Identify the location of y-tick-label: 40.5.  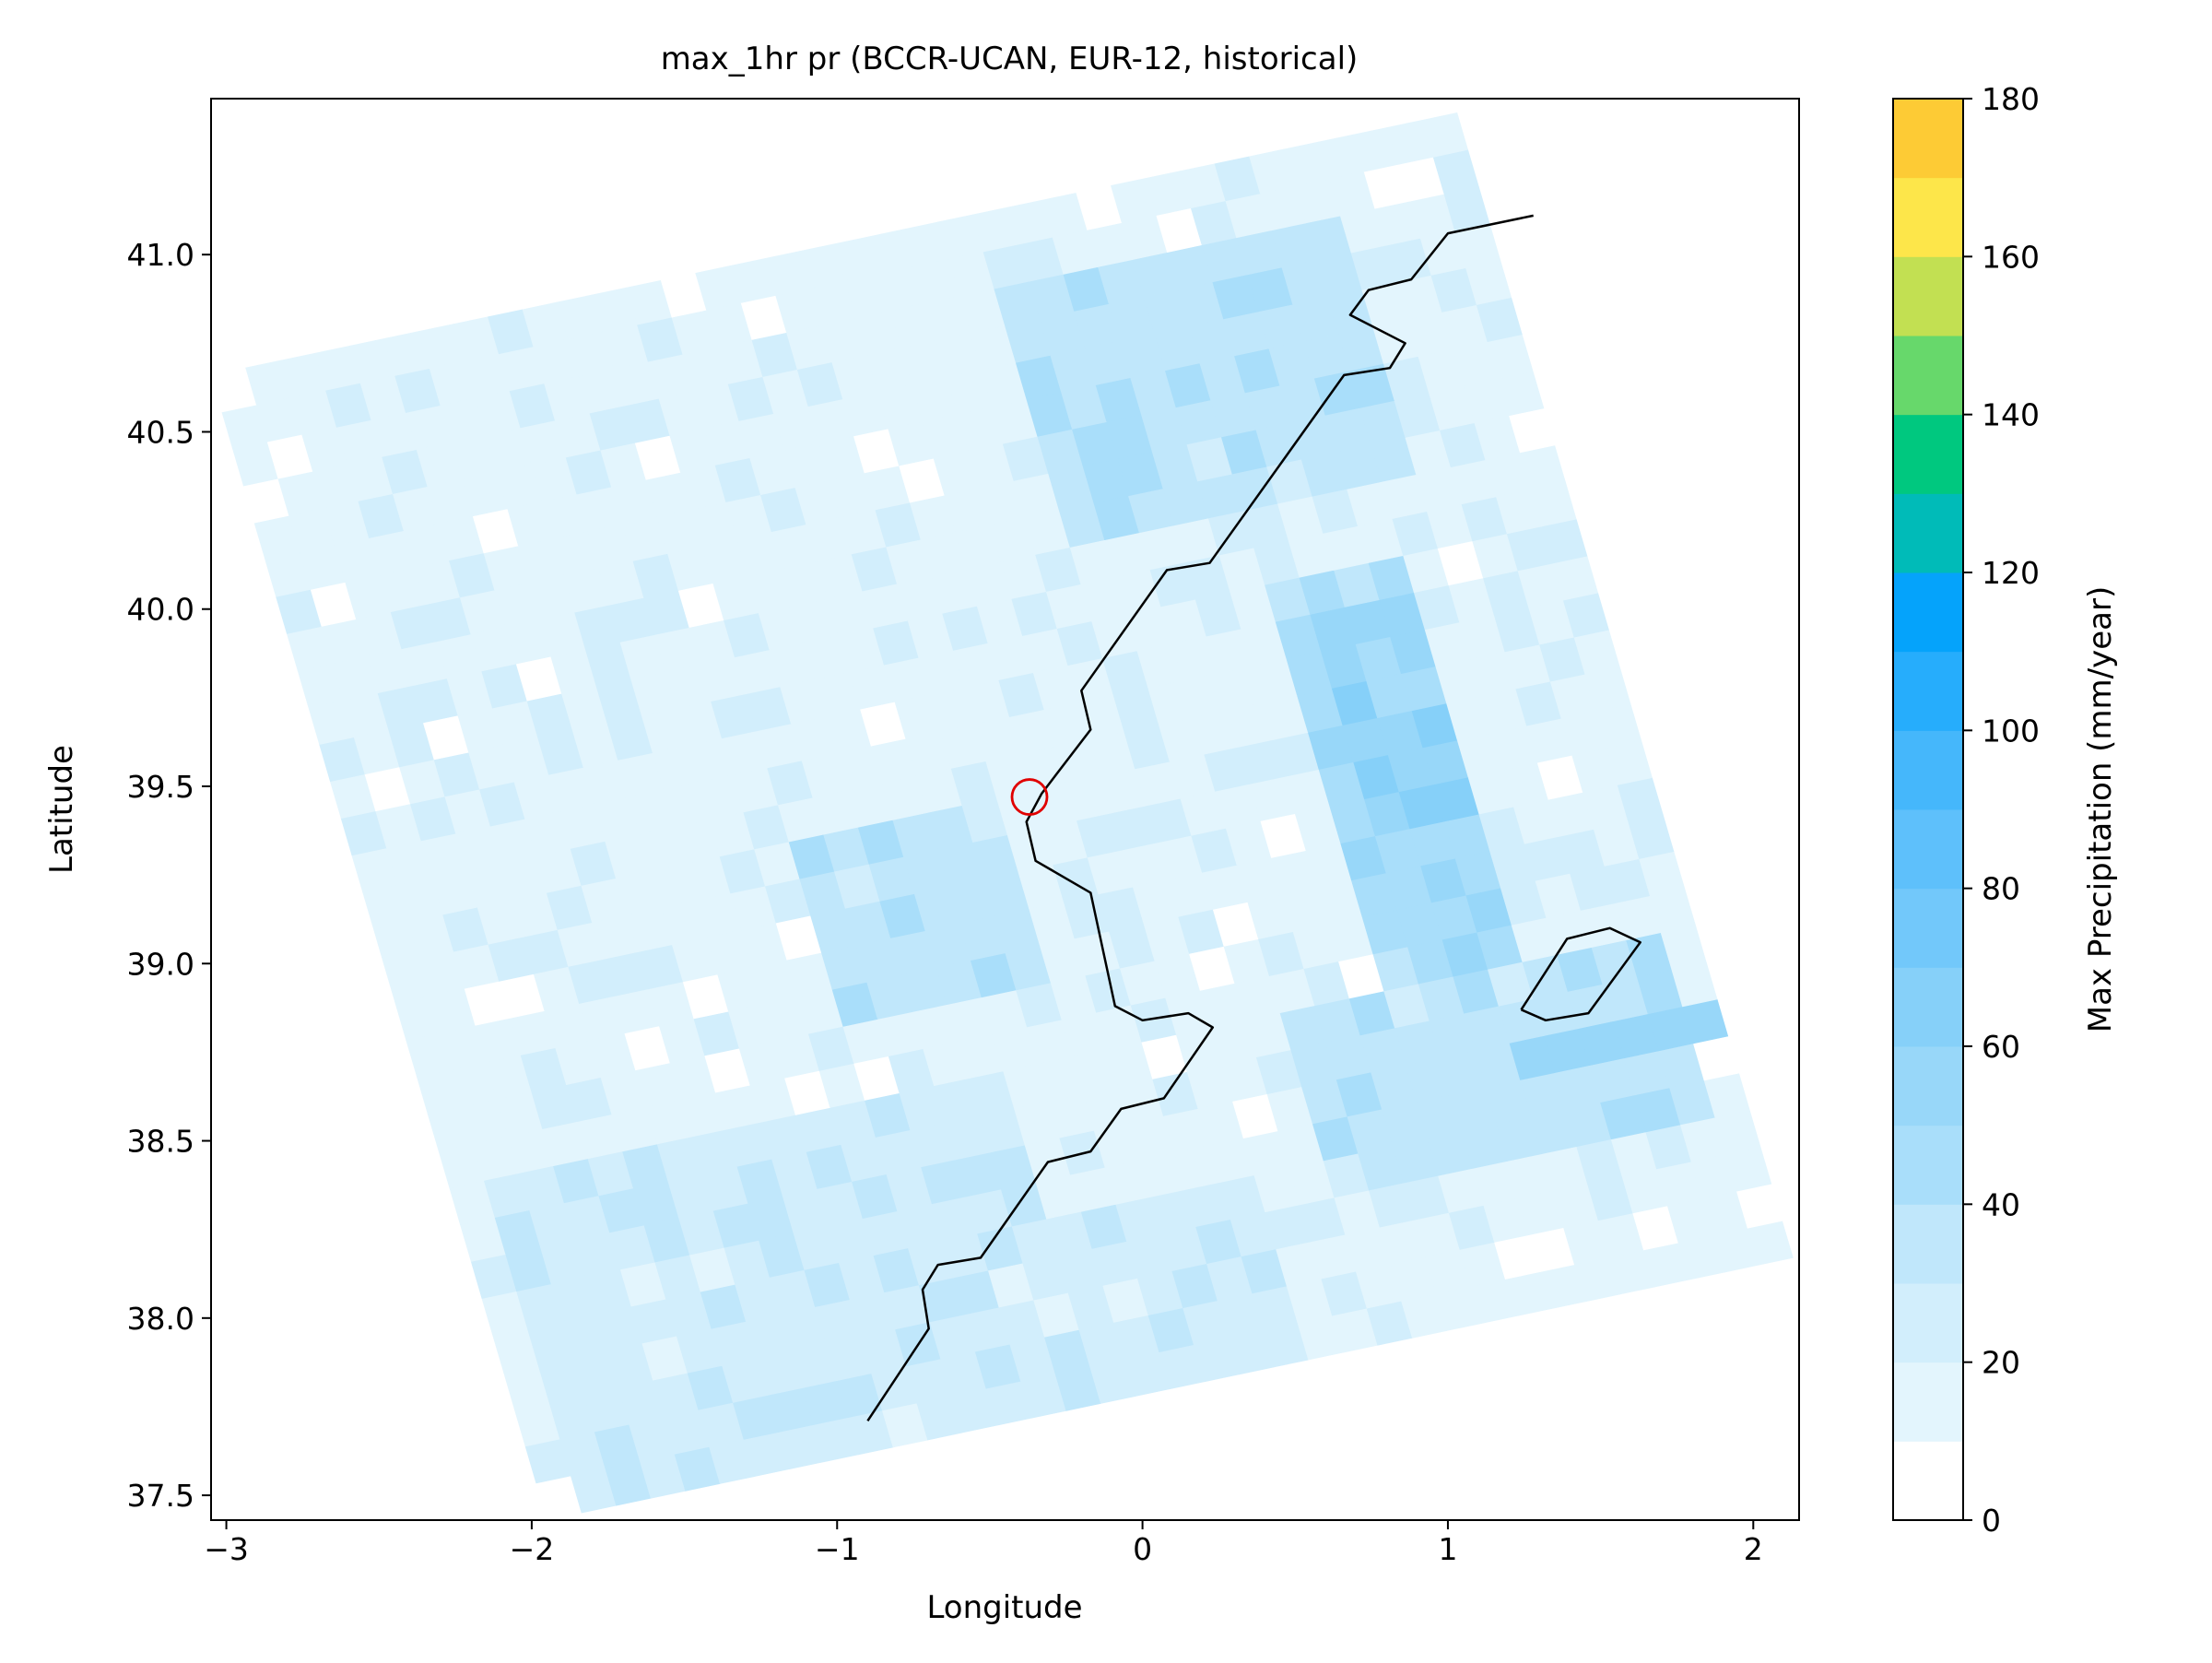
(160, 432).